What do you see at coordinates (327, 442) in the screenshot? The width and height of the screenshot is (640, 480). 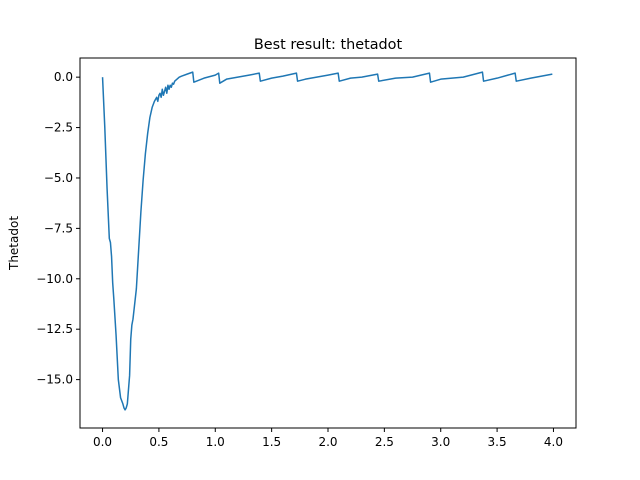 I see `x-tick-label: 2.0` at bounding box center [327, 442].